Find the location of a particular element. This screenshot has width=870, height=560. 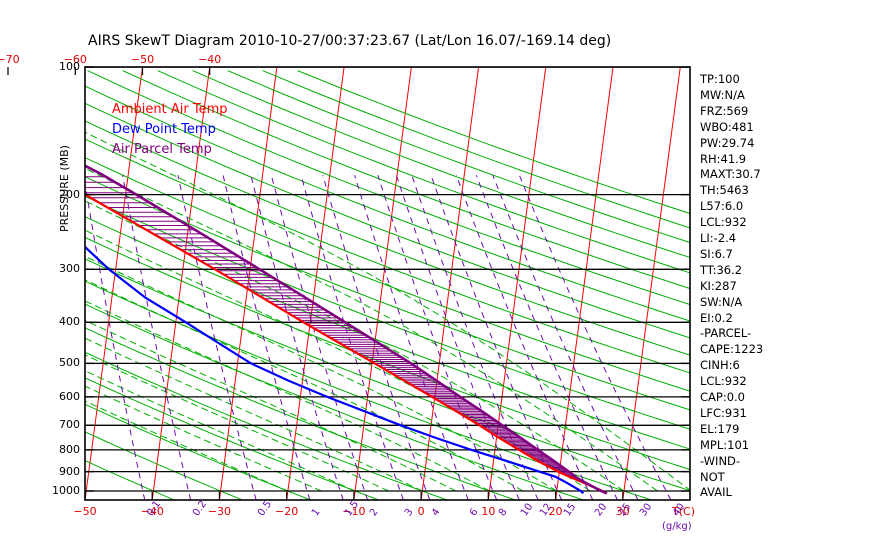

pressure-tick-100: 100 is located at coordinates (69, 66).